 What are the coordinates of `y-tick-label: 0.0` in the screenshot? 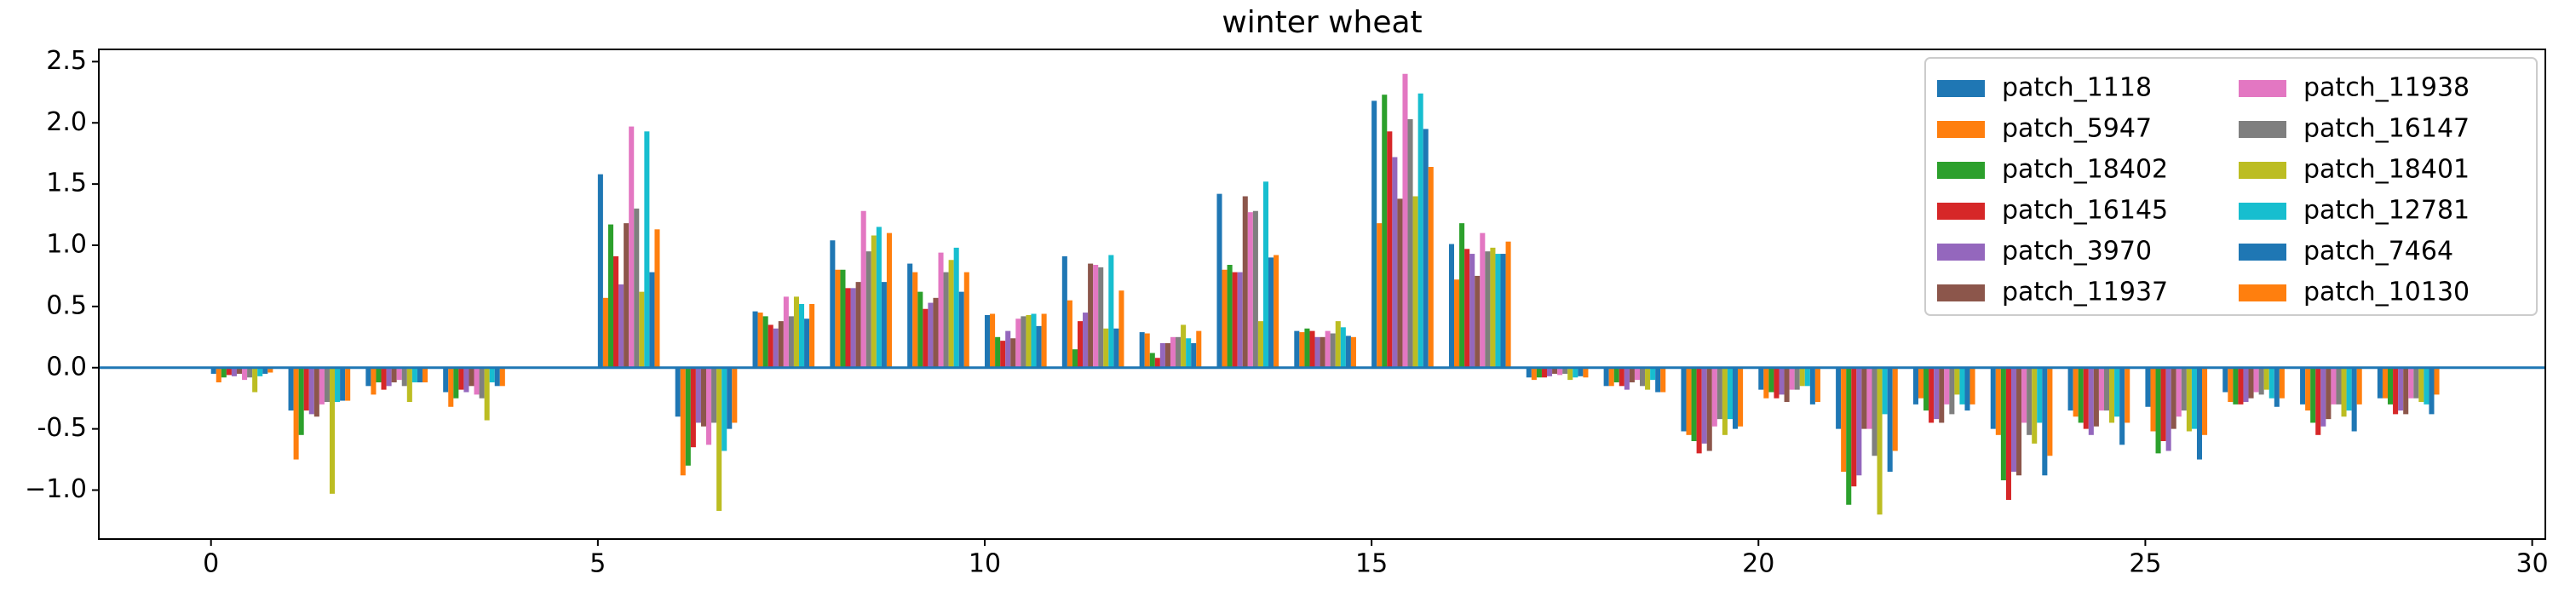 It's located at (67, 367).